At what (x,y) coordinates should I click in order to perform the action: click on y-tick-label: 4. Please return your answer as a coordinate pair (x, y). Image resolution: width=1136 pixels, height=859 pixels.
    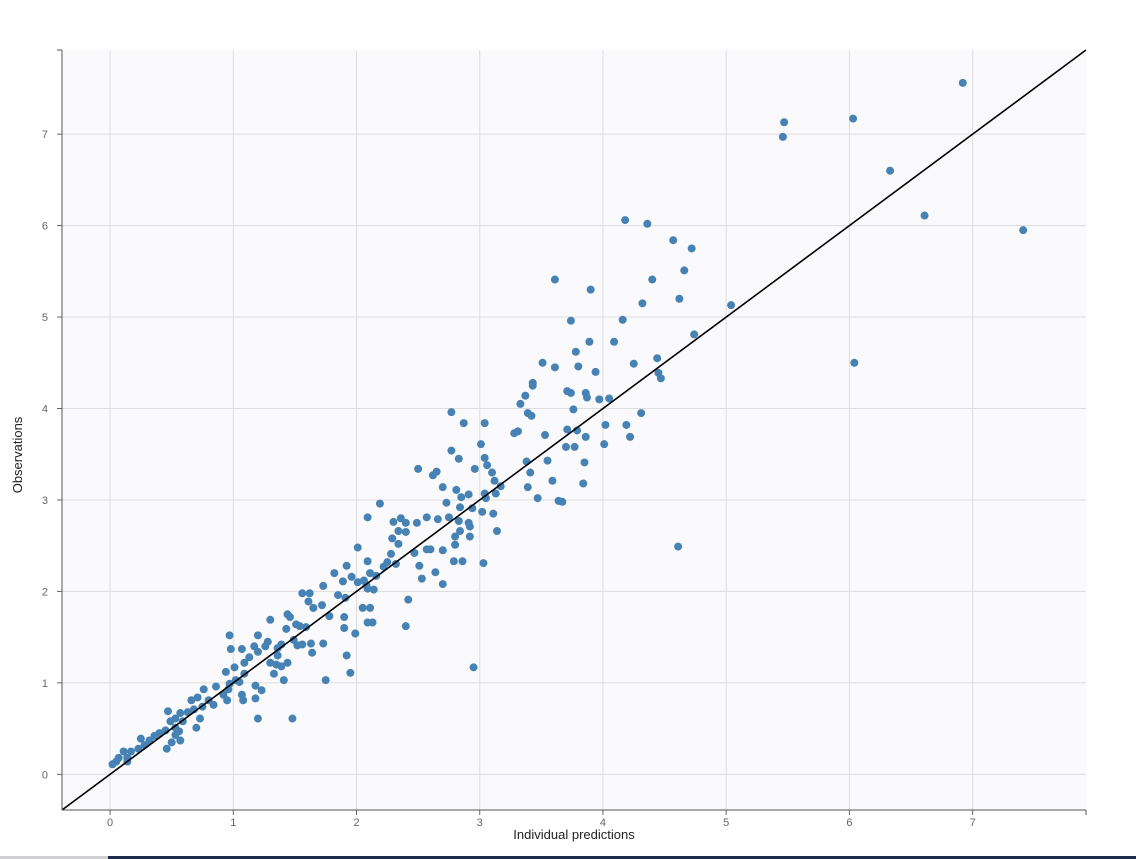
    Looking at the image, I should click on (45, 410).